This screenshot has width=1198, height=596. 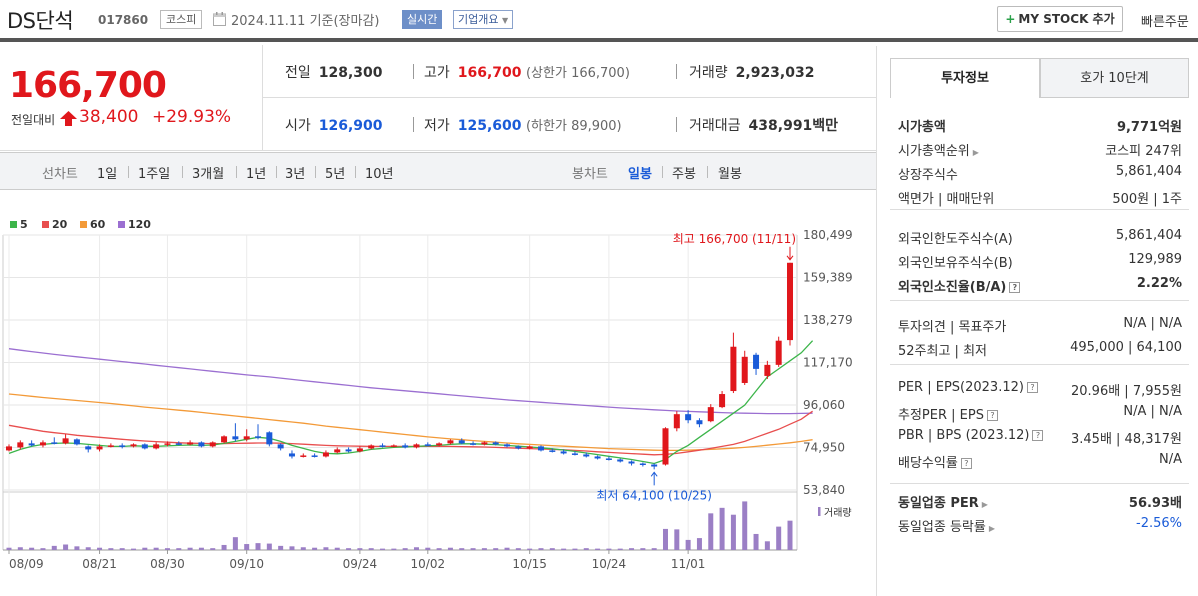 What do you see at coordinates (938, 151) in the screenshot?
I see `info-label: 시가총액순위 ▶` at bounding box center [938, 151].